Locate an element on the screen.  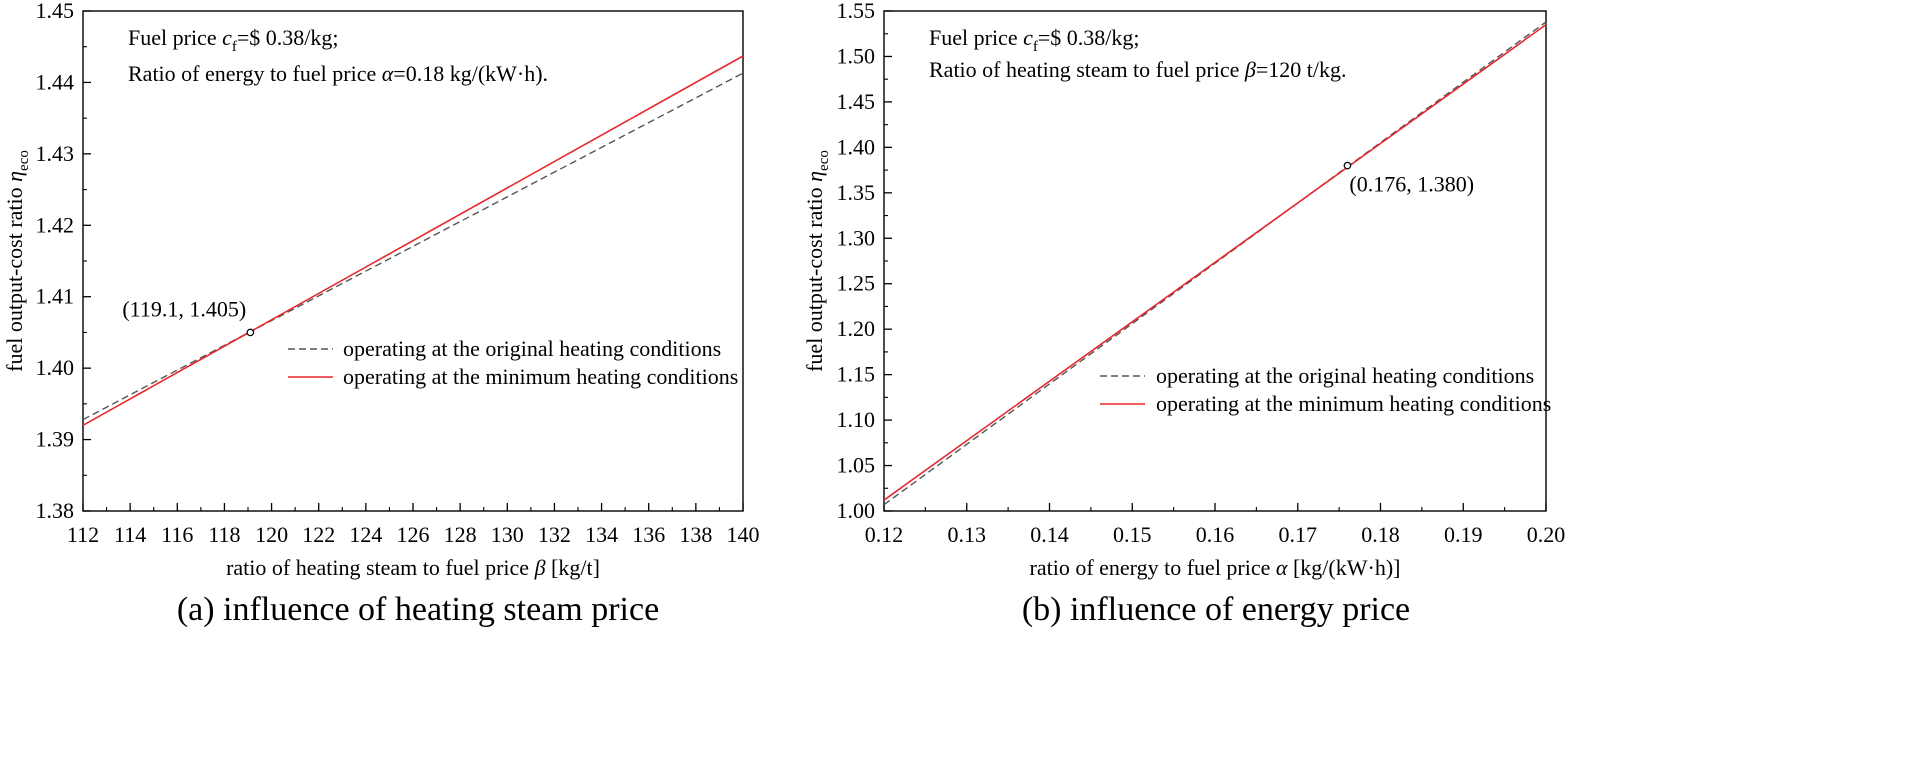
y-tick-label: 1.05 is located at coordinates (856, 465).